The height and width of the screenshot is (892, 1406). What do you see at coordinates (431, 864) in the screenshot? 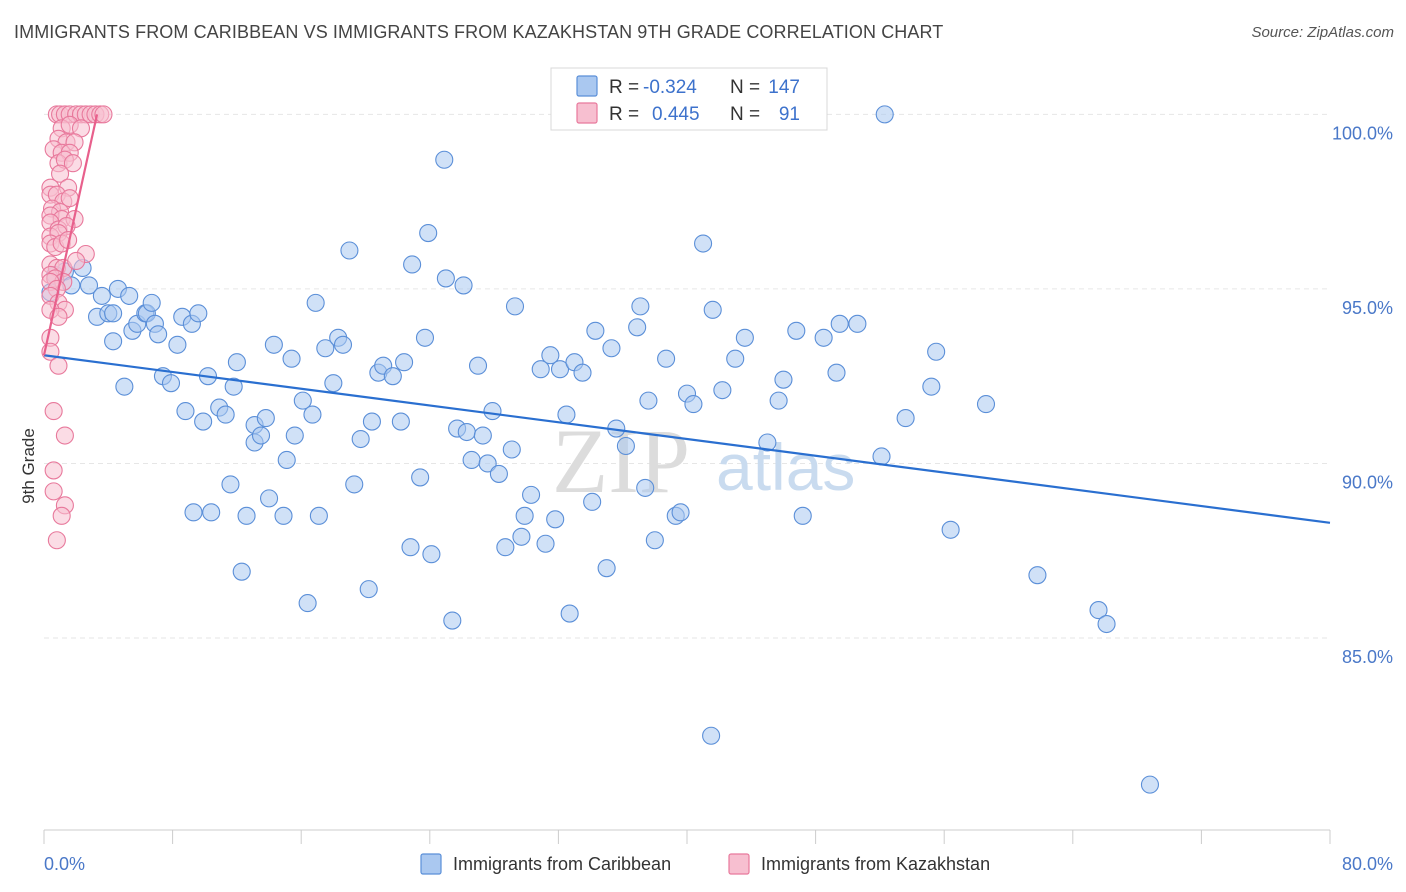
I see `series-legend-swatch-caribbean` at bounding box center [431, 864].